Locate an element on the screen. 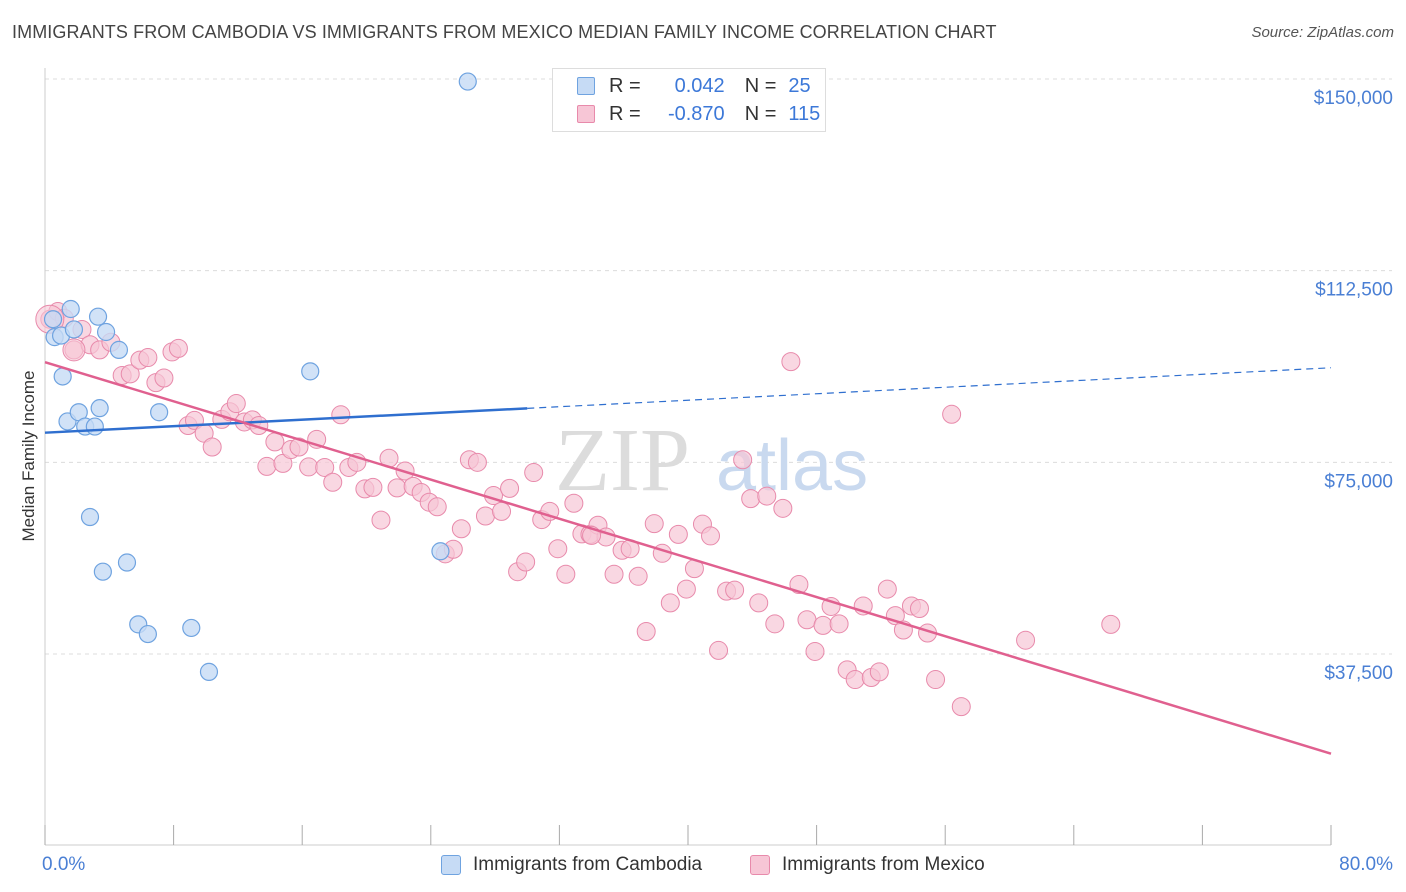 This screenshot has height=892, width=1406. watermark-zip: ZIP is located at coordinates (622, 460).